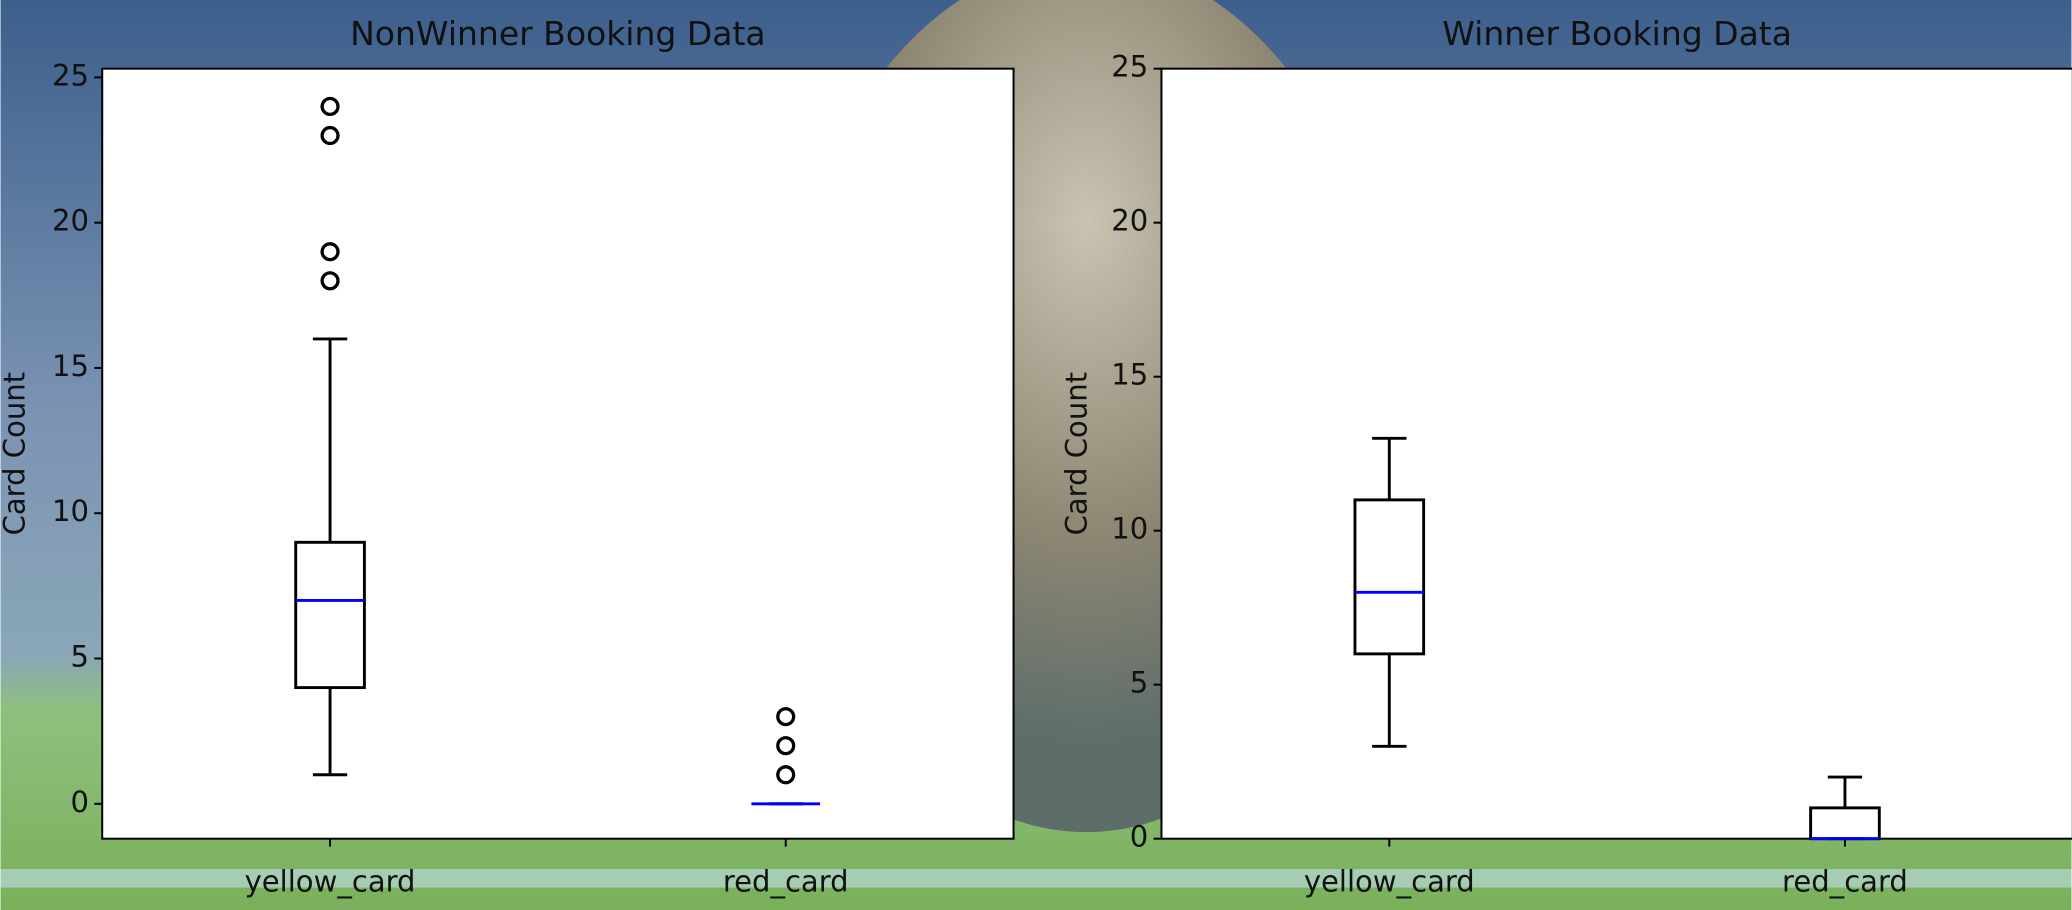  I want to click on chart-title: NonWinner Booking Data, so click(558, 33).